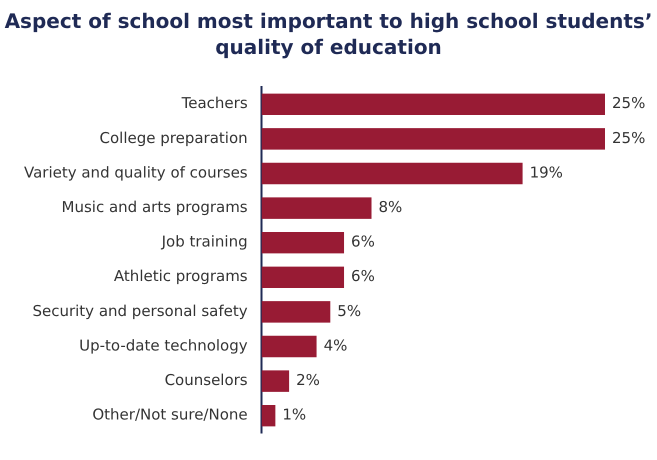 Image resolution: width=657 pixels, height=460 pixels. Describe the element at coordinates (349, 311) in the screenshot. I see `data-label: 5%` at that location.